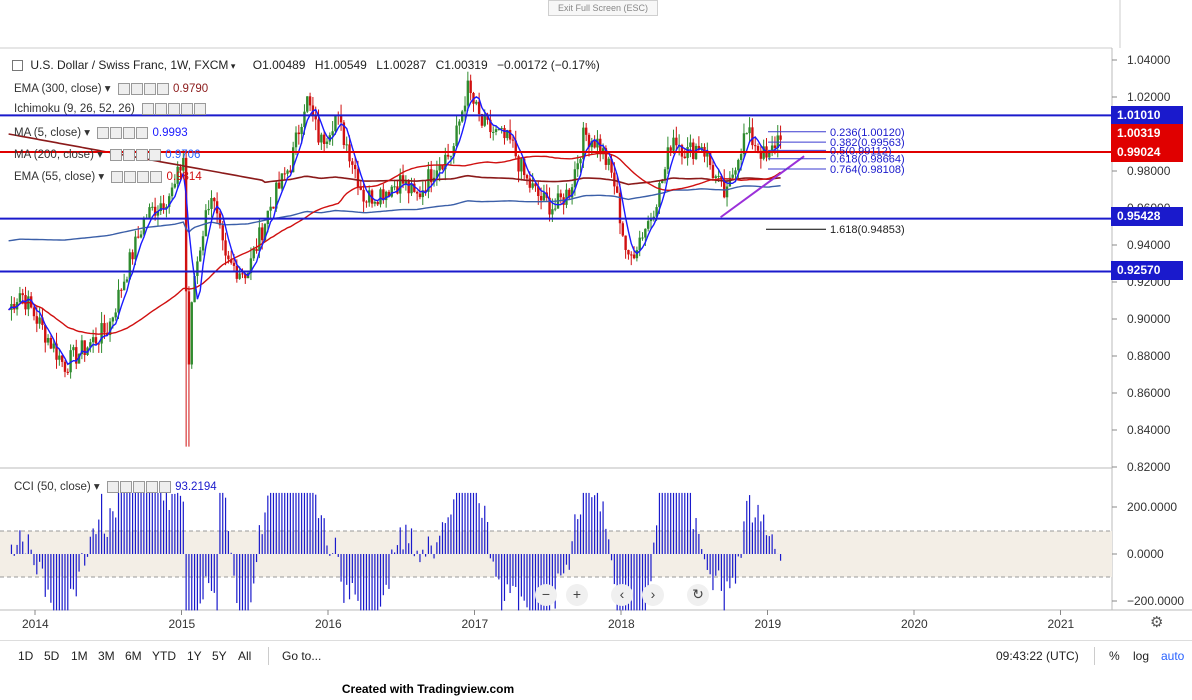  What do you see at coordinates (556, 554) in the screenshot?
I see `cci-band` at bounding box center [556, 554].